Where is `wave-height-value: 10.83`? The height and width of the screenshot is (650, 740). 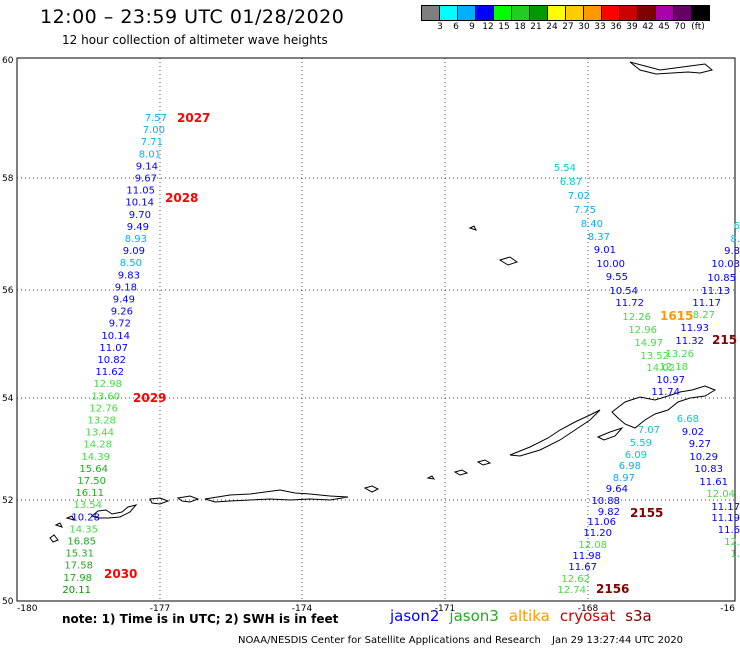
wave-height-value: 10.83 is located at coordinates (708, 469).